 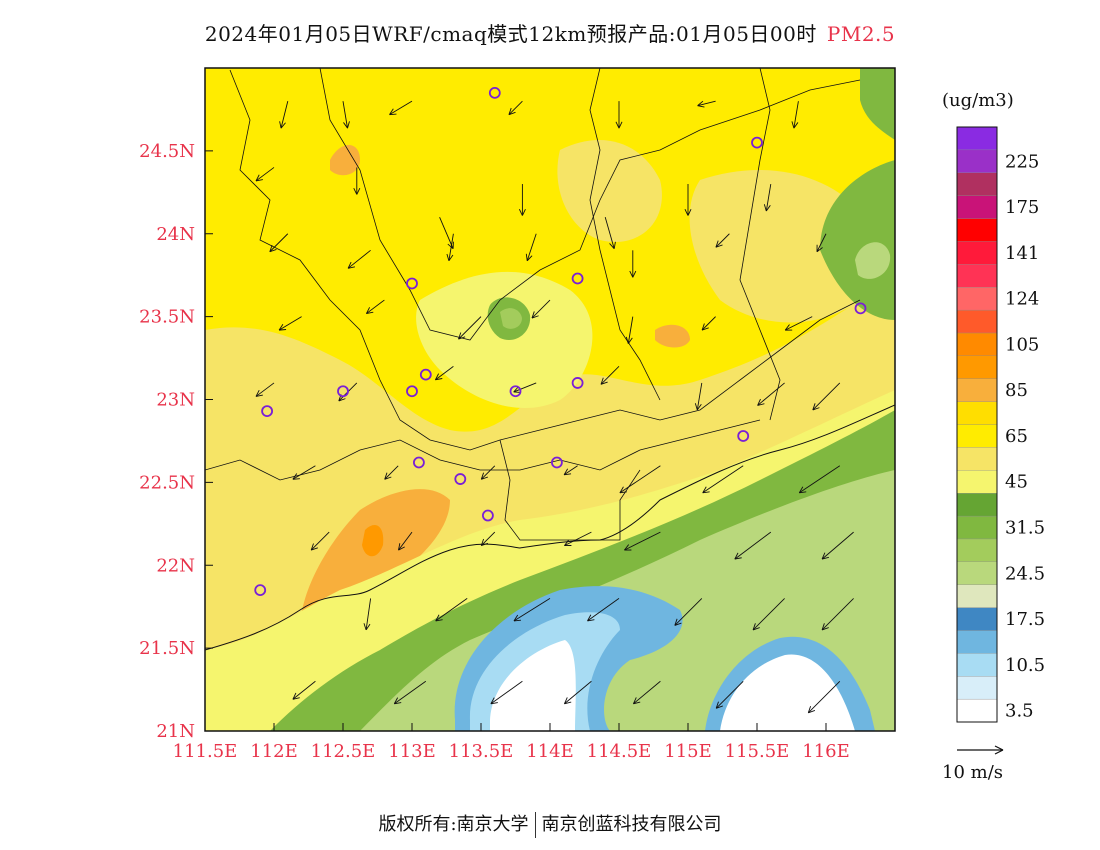 What do you see at coordinates (1025, 619) in the screenshot?
I see `colorbar-label: 17.5` at bounding box center [1025, 619].